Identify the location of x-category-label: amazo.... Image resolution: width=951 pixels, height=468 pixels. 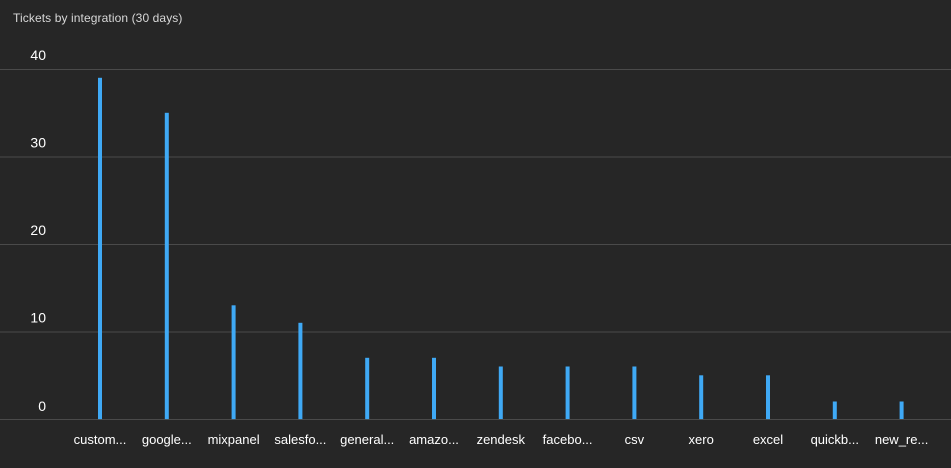
(434, 439).